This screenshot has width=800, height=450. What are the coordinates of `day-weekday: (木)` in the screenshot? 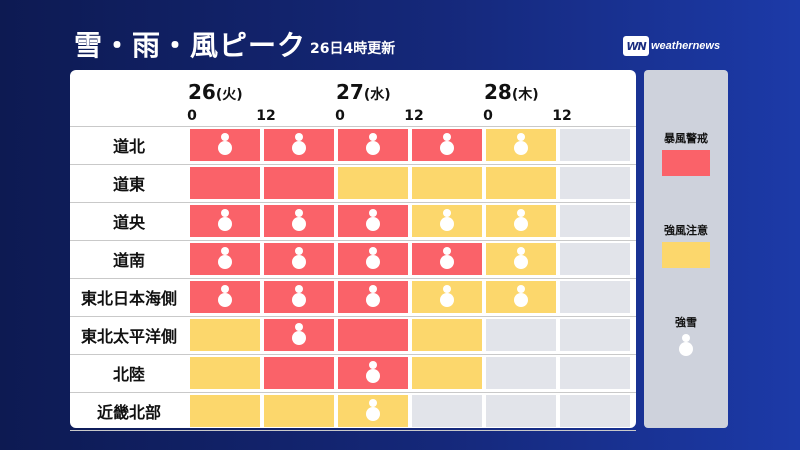 It's located at (525, 95).